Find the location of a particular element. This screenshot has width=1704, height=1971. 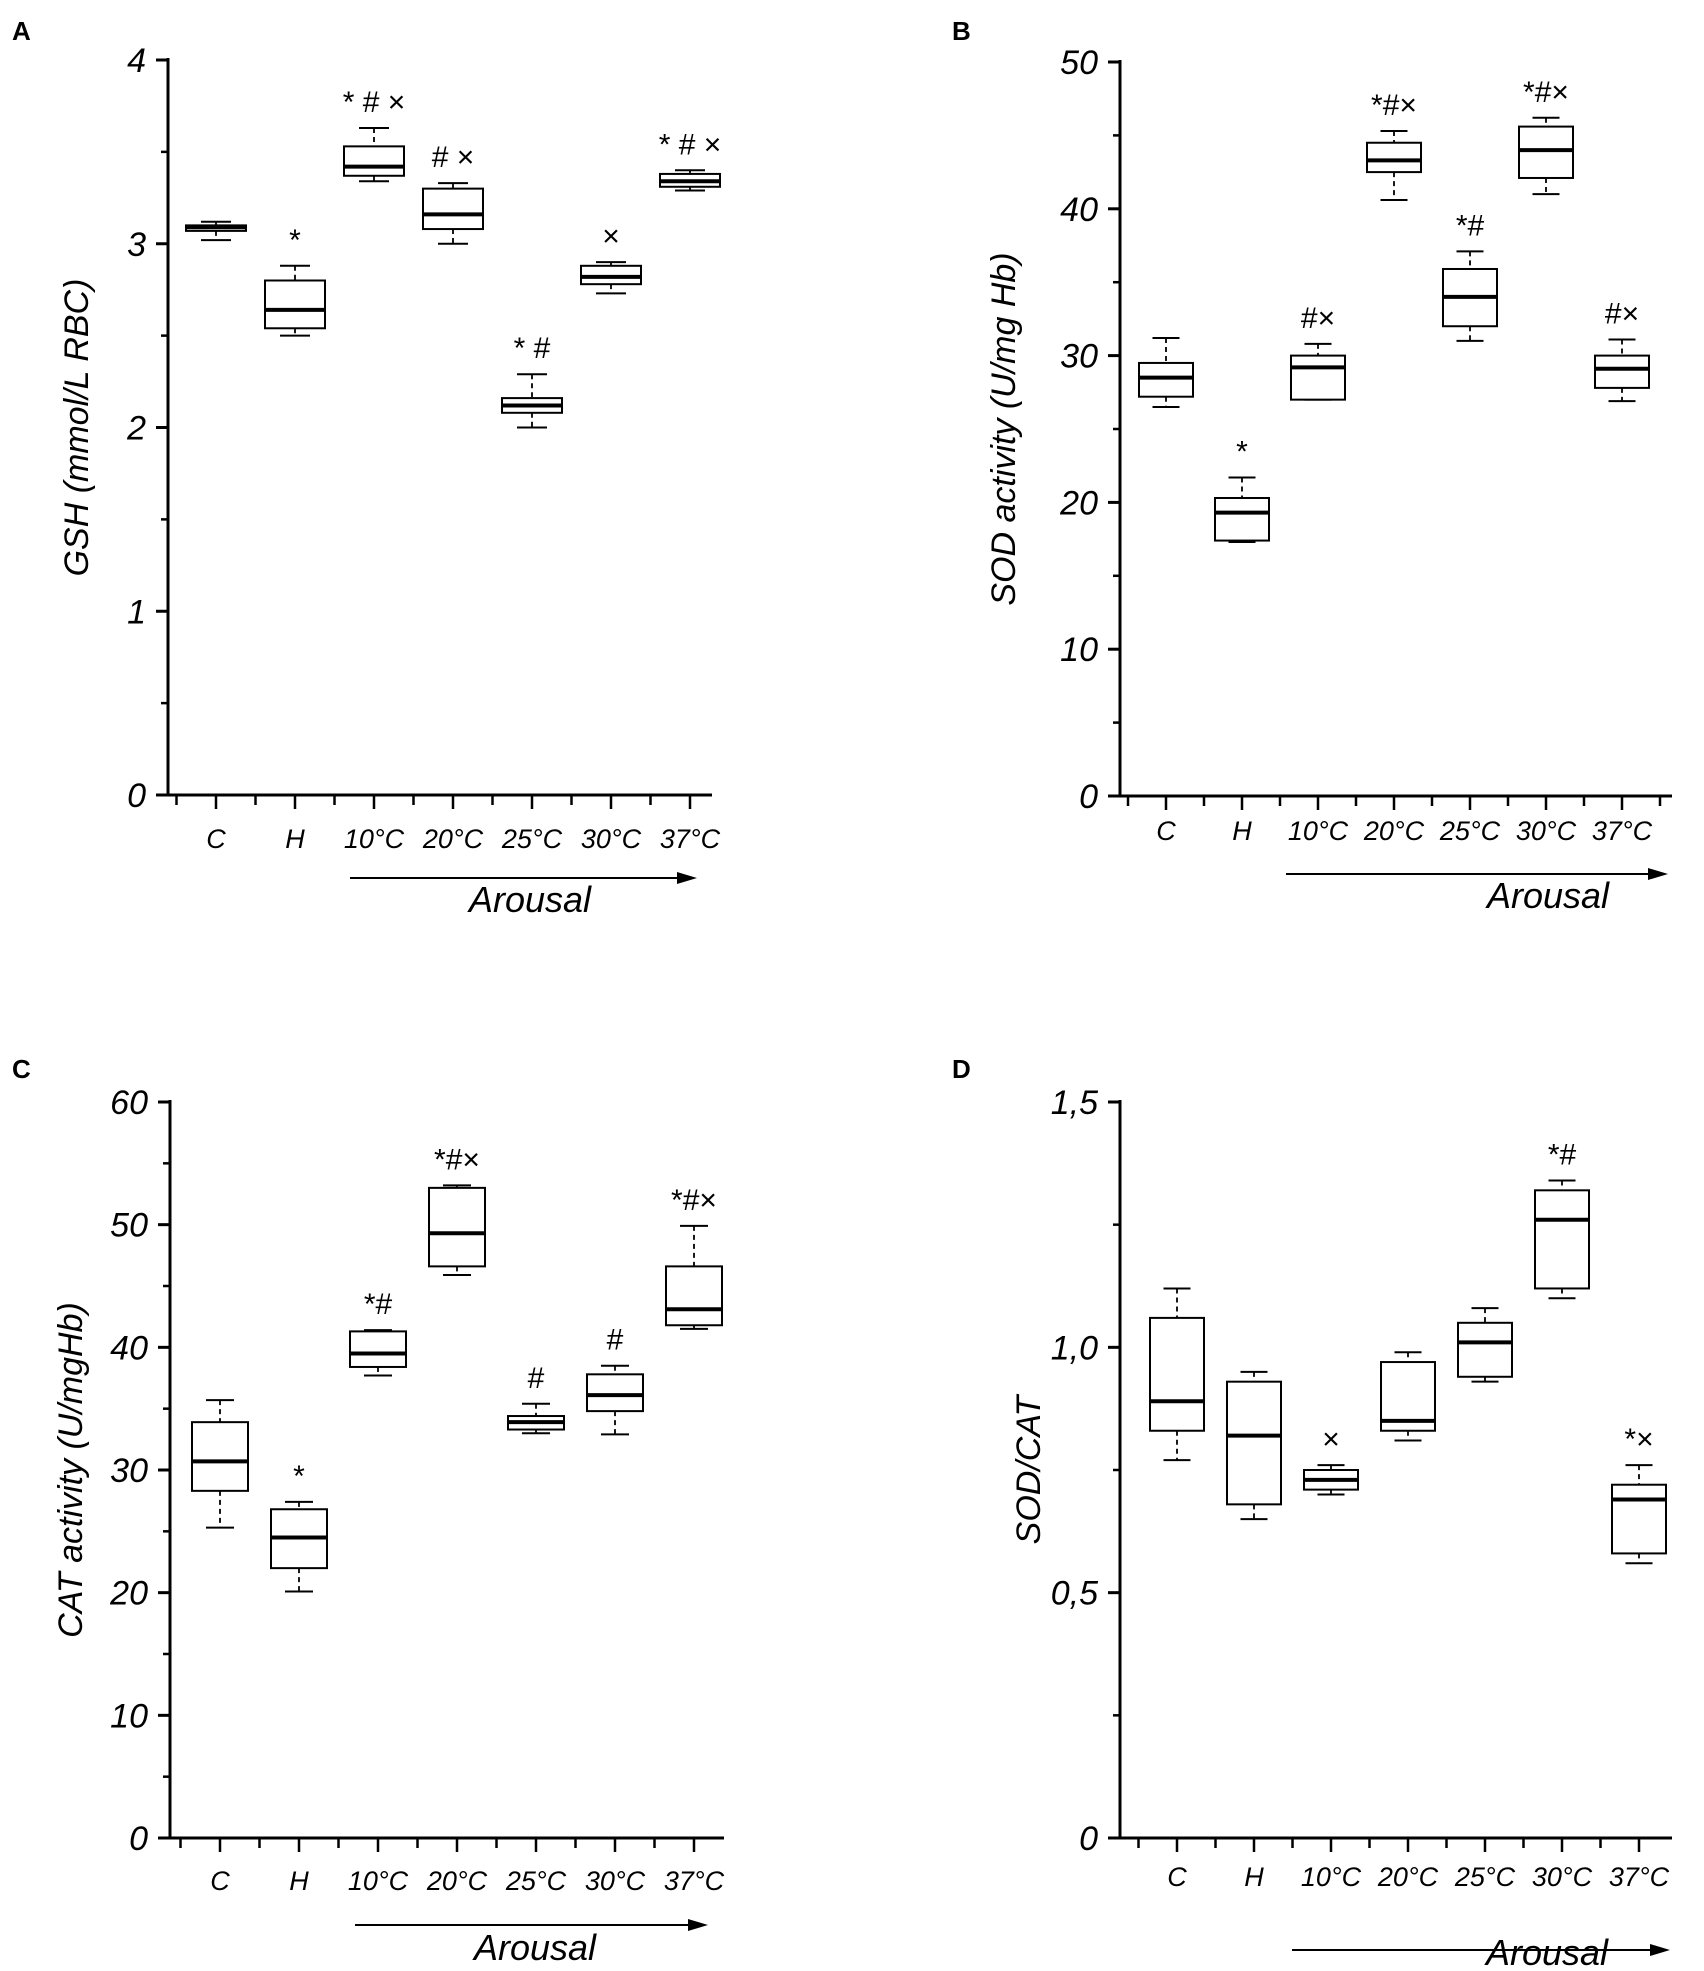

panel-b-y-tick-label: 20 is located at coordinates (1078, 503).